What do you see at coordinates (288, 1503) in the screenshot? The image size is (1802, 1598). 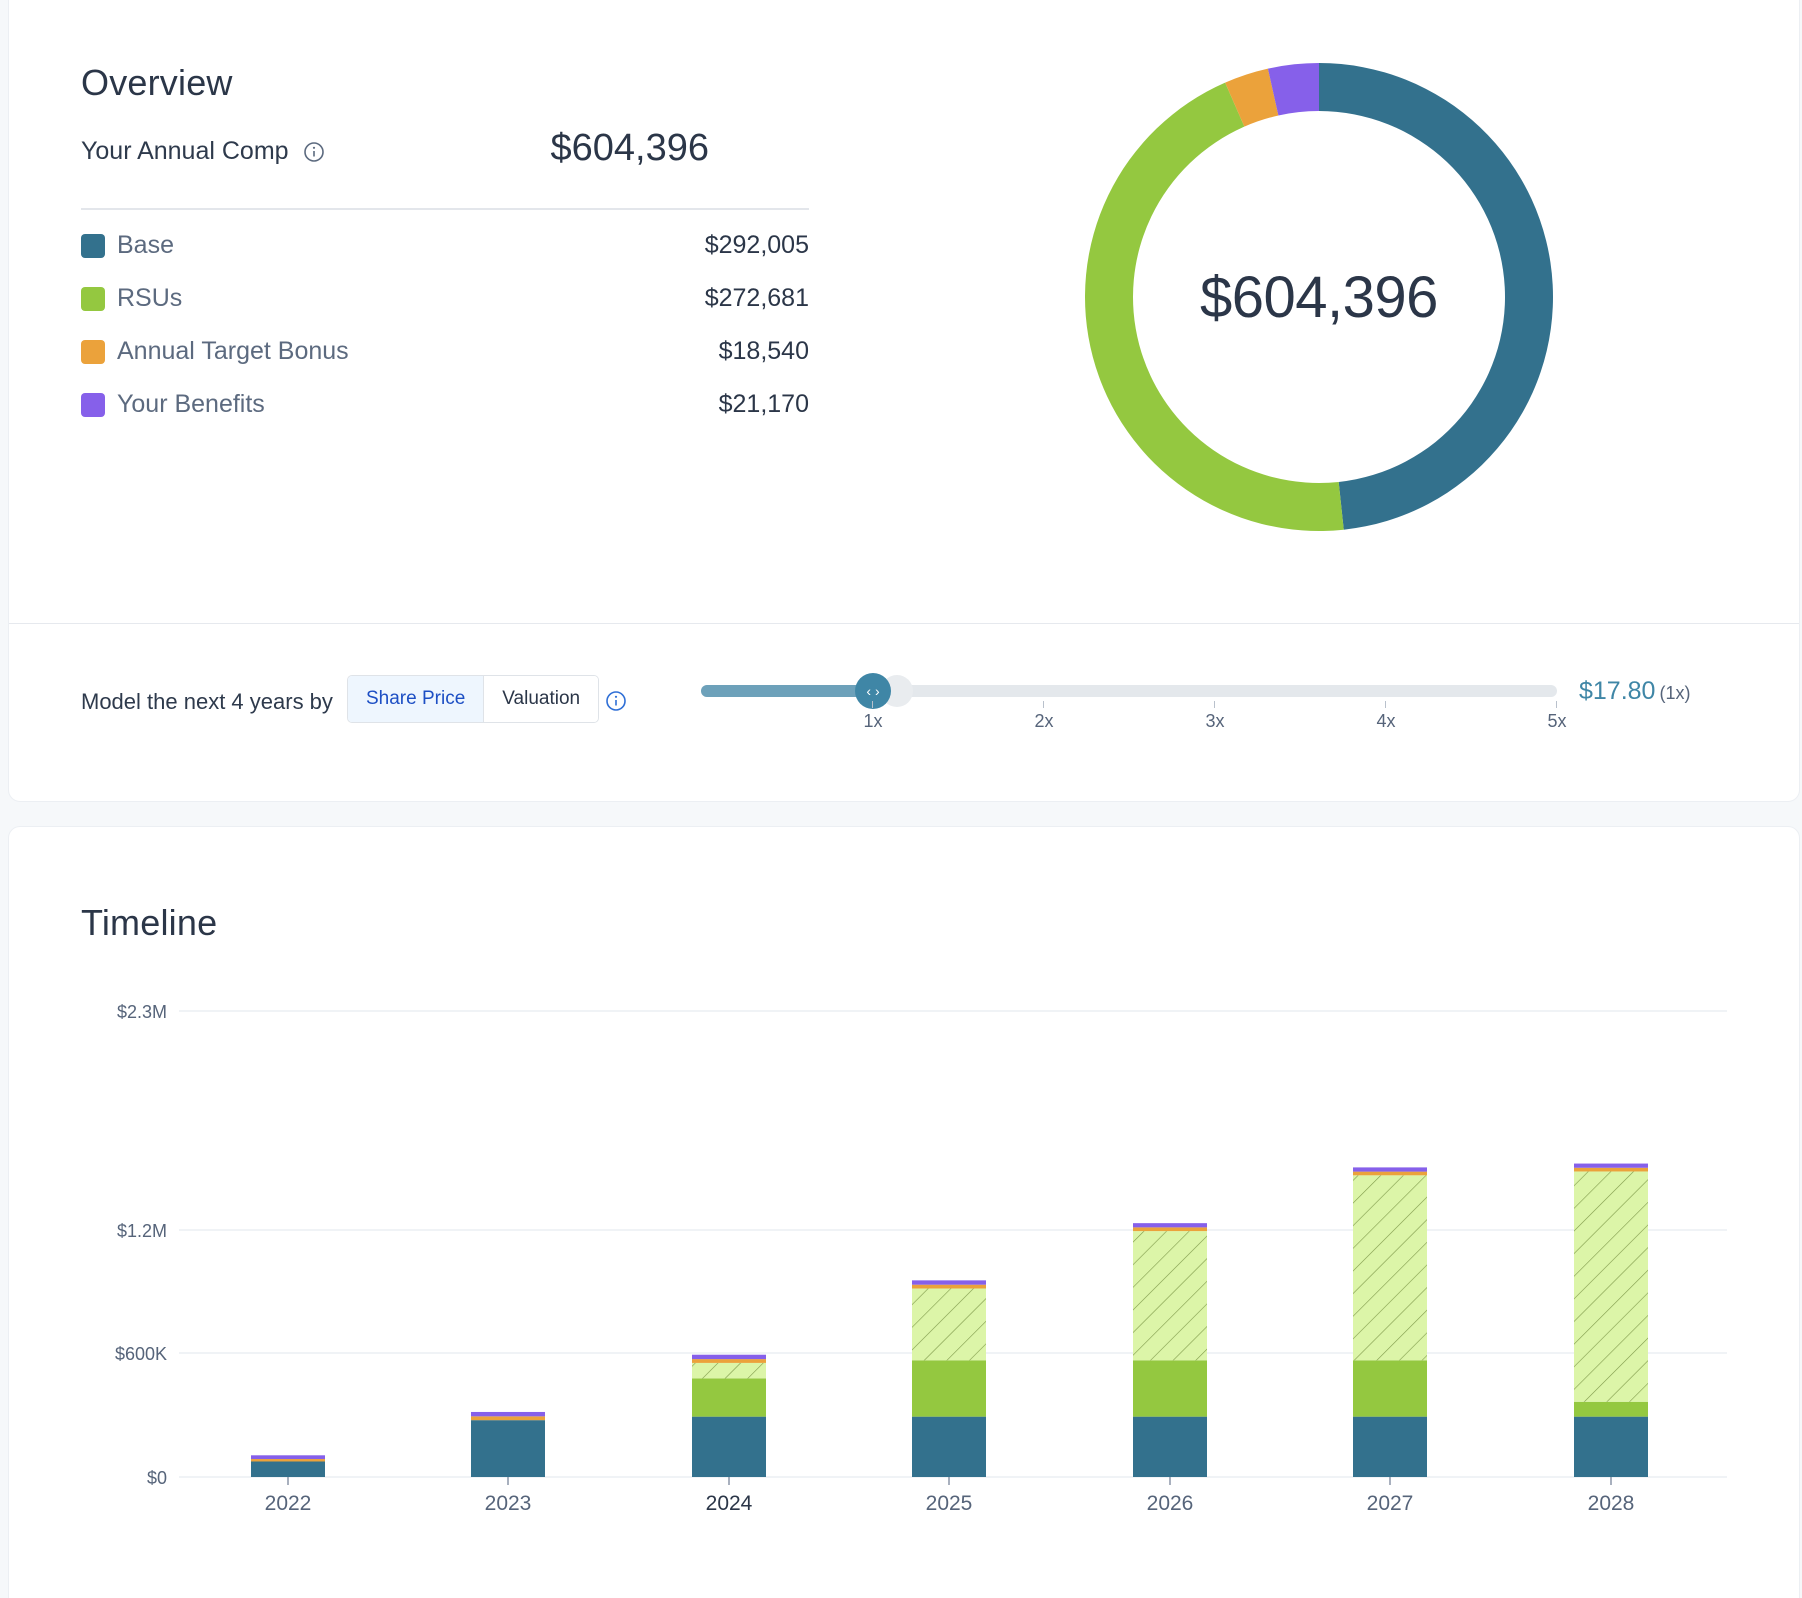 I see `x-axis-tick-label: 2022` at bounding box center [288, 1503].